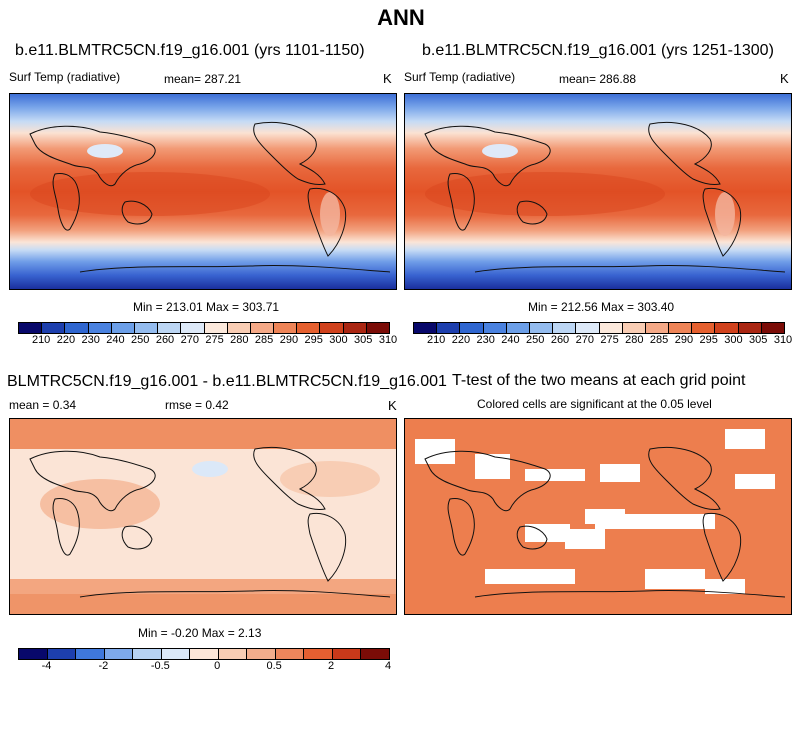 Image resolution: width=802 pixels, height=733 pixels. What do you see at coordinates (313, 340) in the screenshot?
I see `top-left-colorbar-tick-label: 295` at bounding box center [313, 340].